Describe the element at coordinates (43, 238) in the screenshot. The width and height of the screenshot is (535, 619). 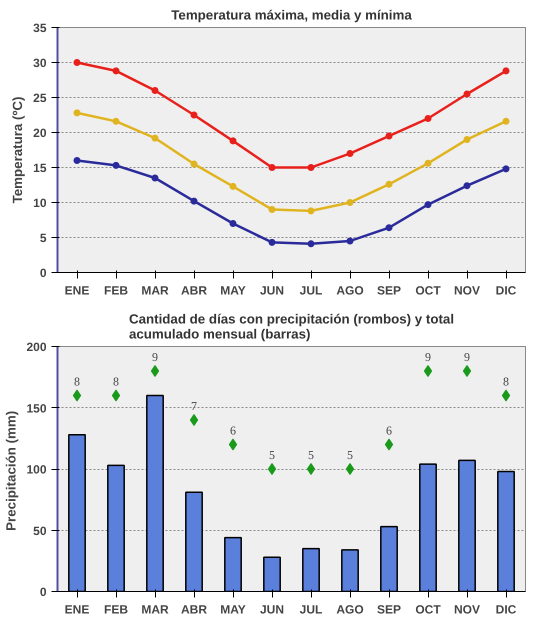
I see `y-tick-label: 5` at that location.